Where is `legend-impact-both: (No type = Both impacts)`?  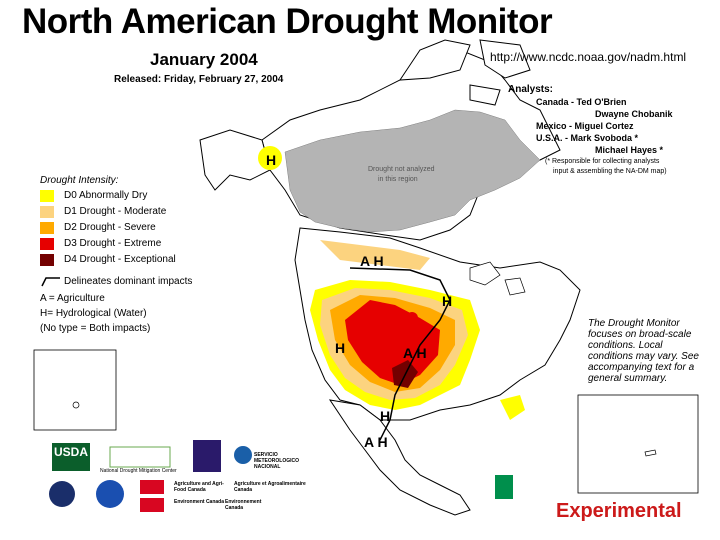
legend-impact-both: (No type = Both impacts) is located at coordinates (95, 328).